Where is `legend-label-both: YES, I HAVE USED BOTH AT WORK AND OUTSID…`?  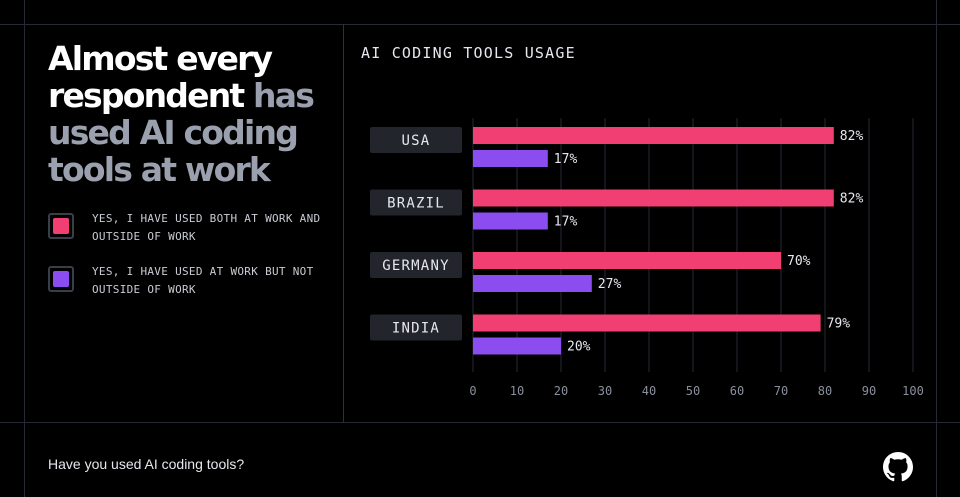
legend-label-both: YES, I HAVE USED BOTH AT WORK AND OUTSID… is located at coordinates (206, 227).